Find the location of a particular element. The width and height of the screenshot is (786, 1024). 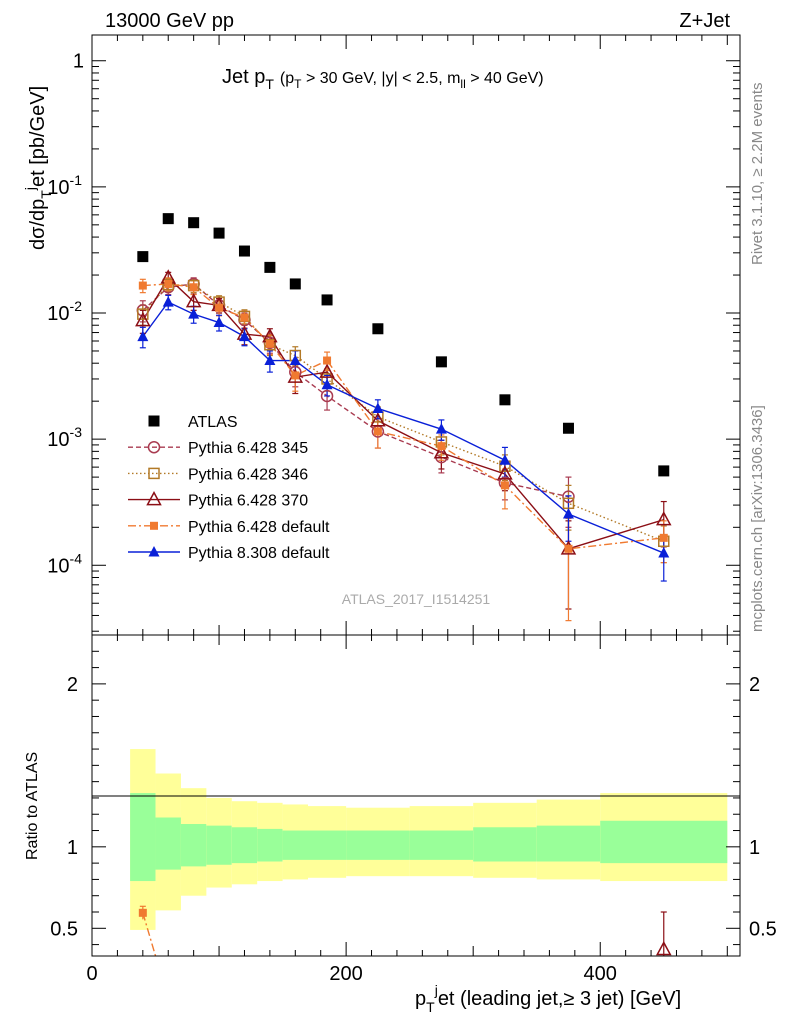

ratio-tick-label-right: 0.5 is located at coordinates (763, 929).